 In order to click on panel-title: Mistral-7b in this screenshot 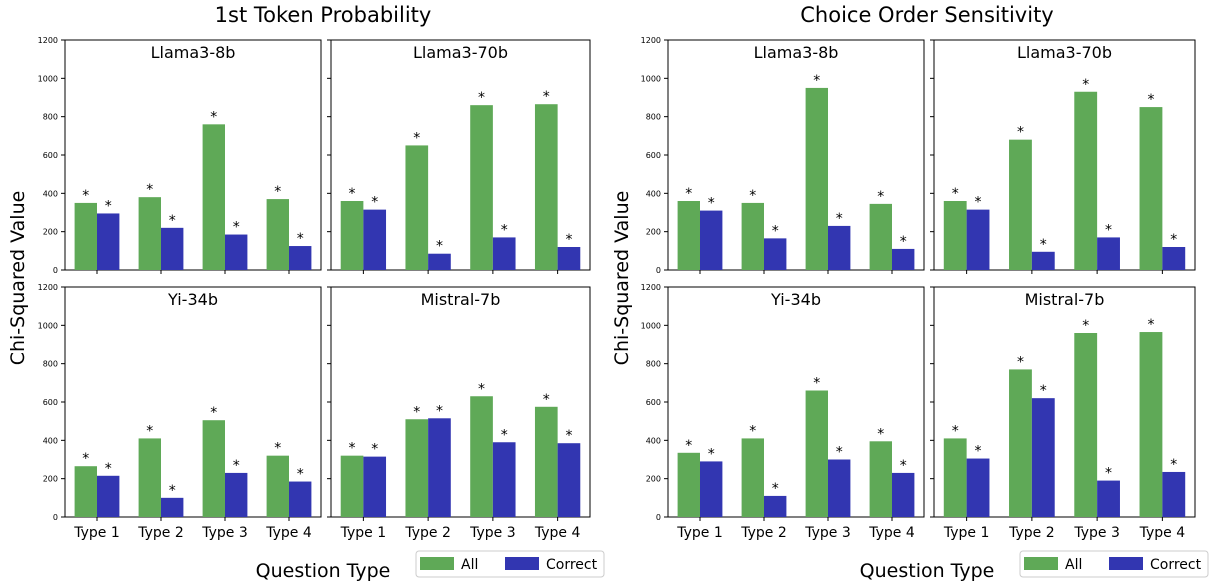, I will do `click(461, 299)`.